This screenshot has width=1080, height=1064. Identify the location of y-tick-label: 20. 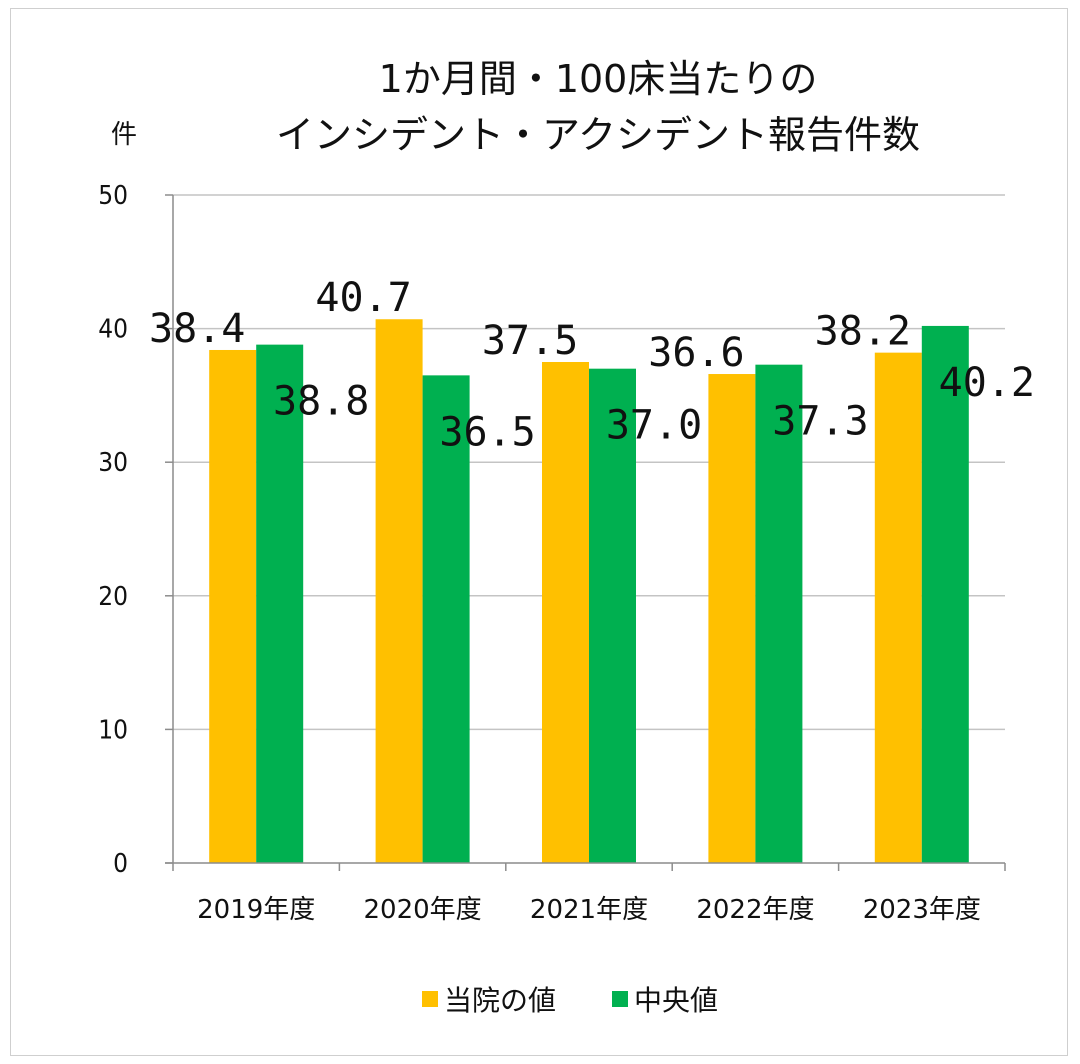
(113, 597).